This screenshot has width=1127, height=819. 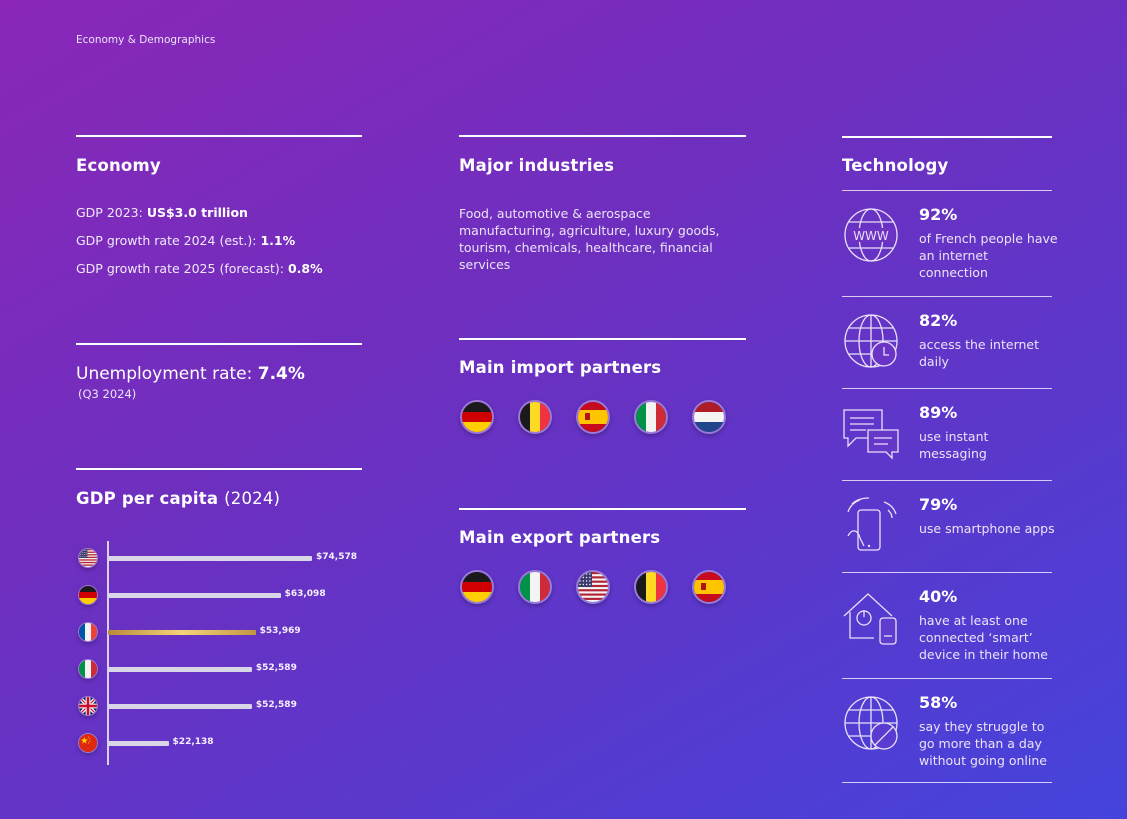 What do you see at coordinates (210, 558) in the screenshot?
I see `bar-us` at bounding box center [210, 558].